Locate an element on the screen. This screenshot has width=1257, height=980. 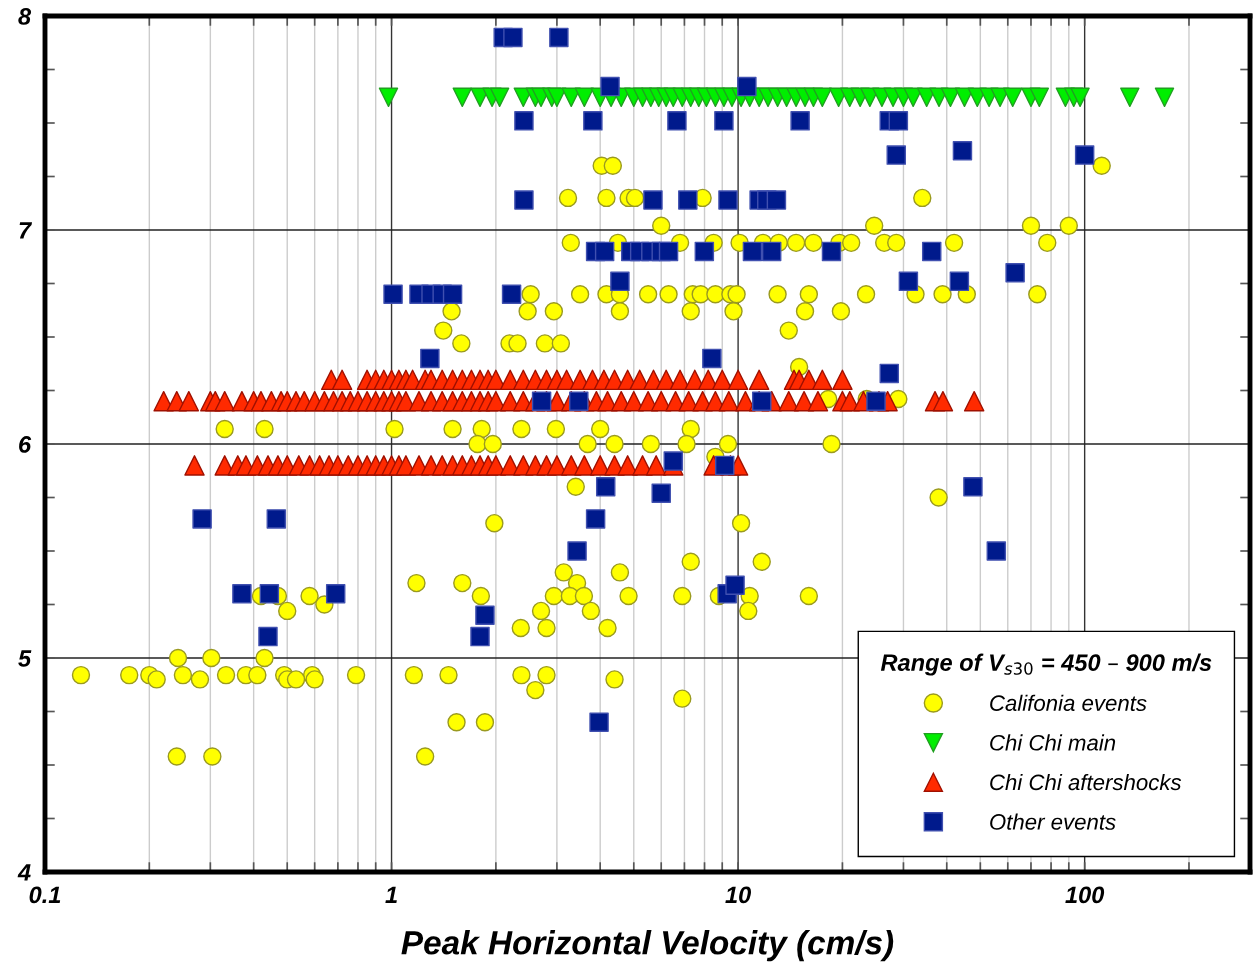
y-tick-label: 4 is located at coordinates (24, 872).